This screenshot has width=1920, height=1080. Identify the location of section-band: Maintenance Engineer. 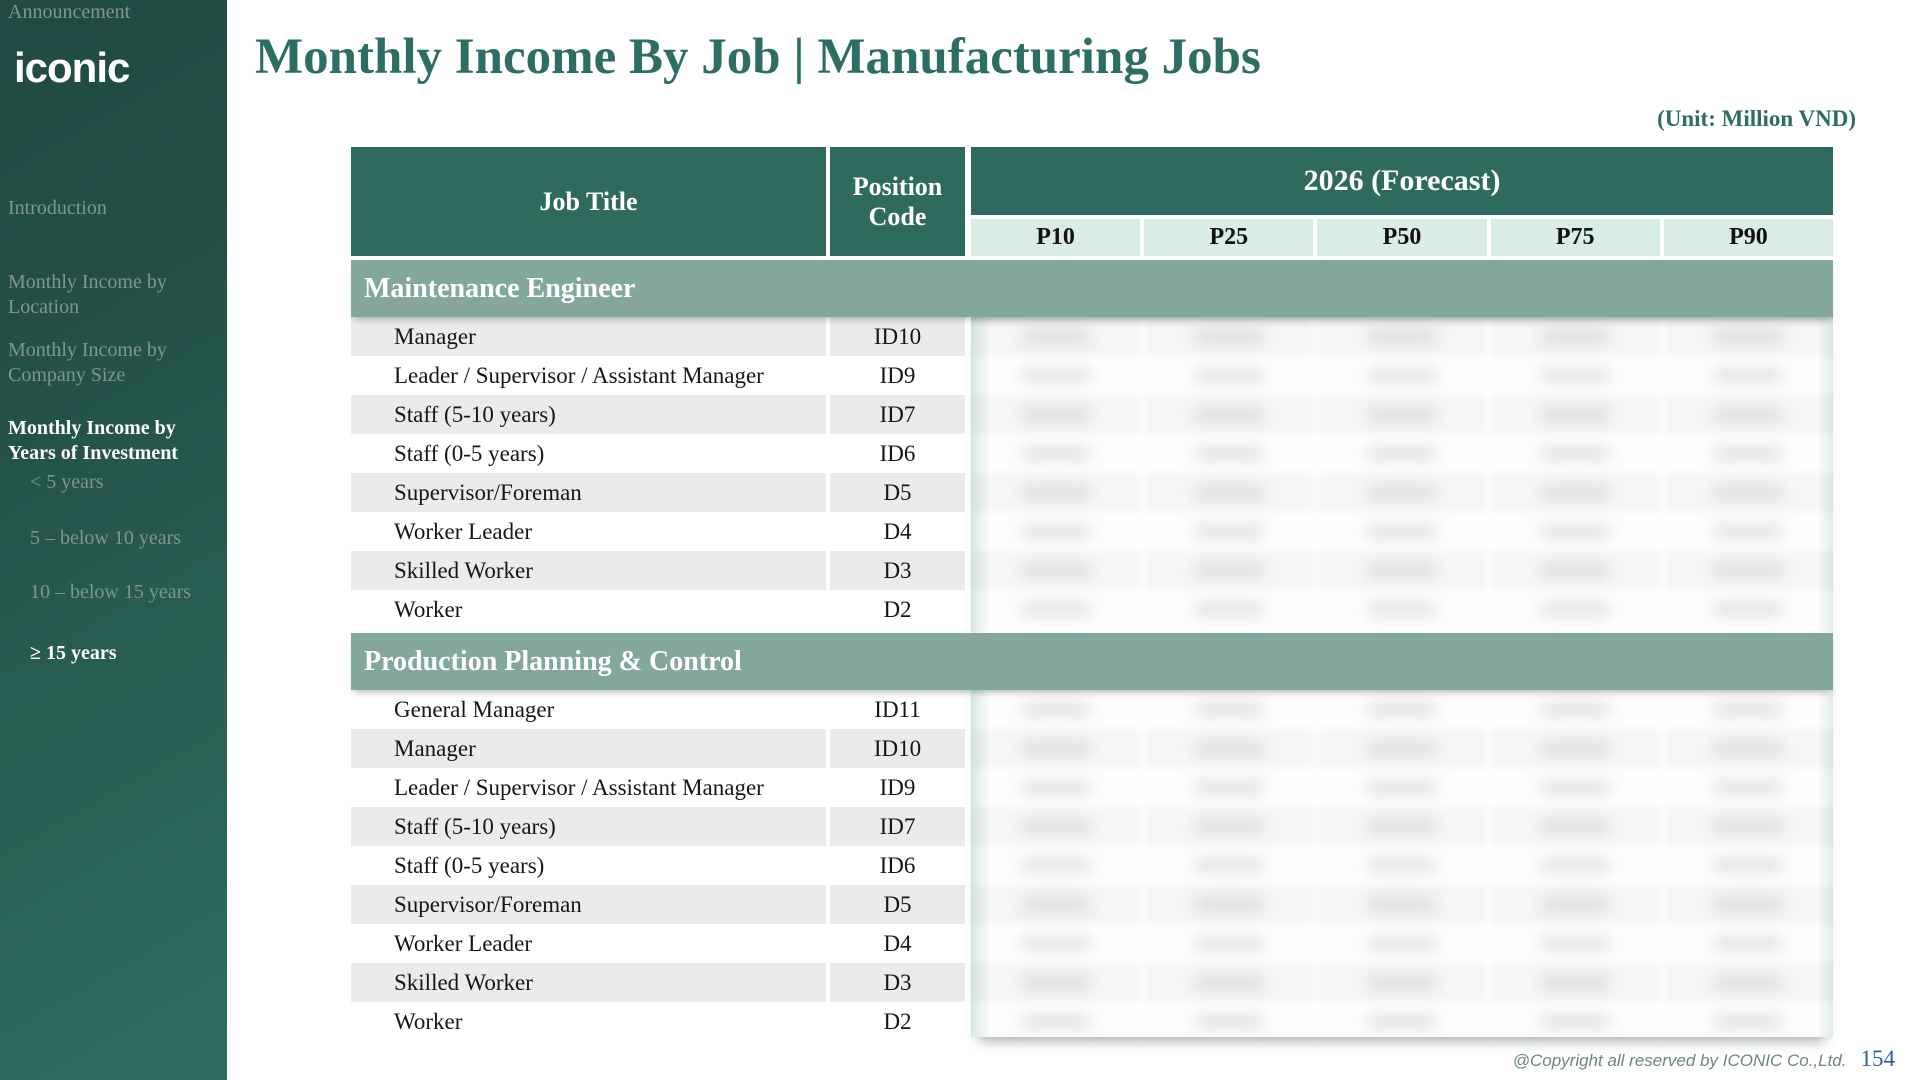
(1092, 288).